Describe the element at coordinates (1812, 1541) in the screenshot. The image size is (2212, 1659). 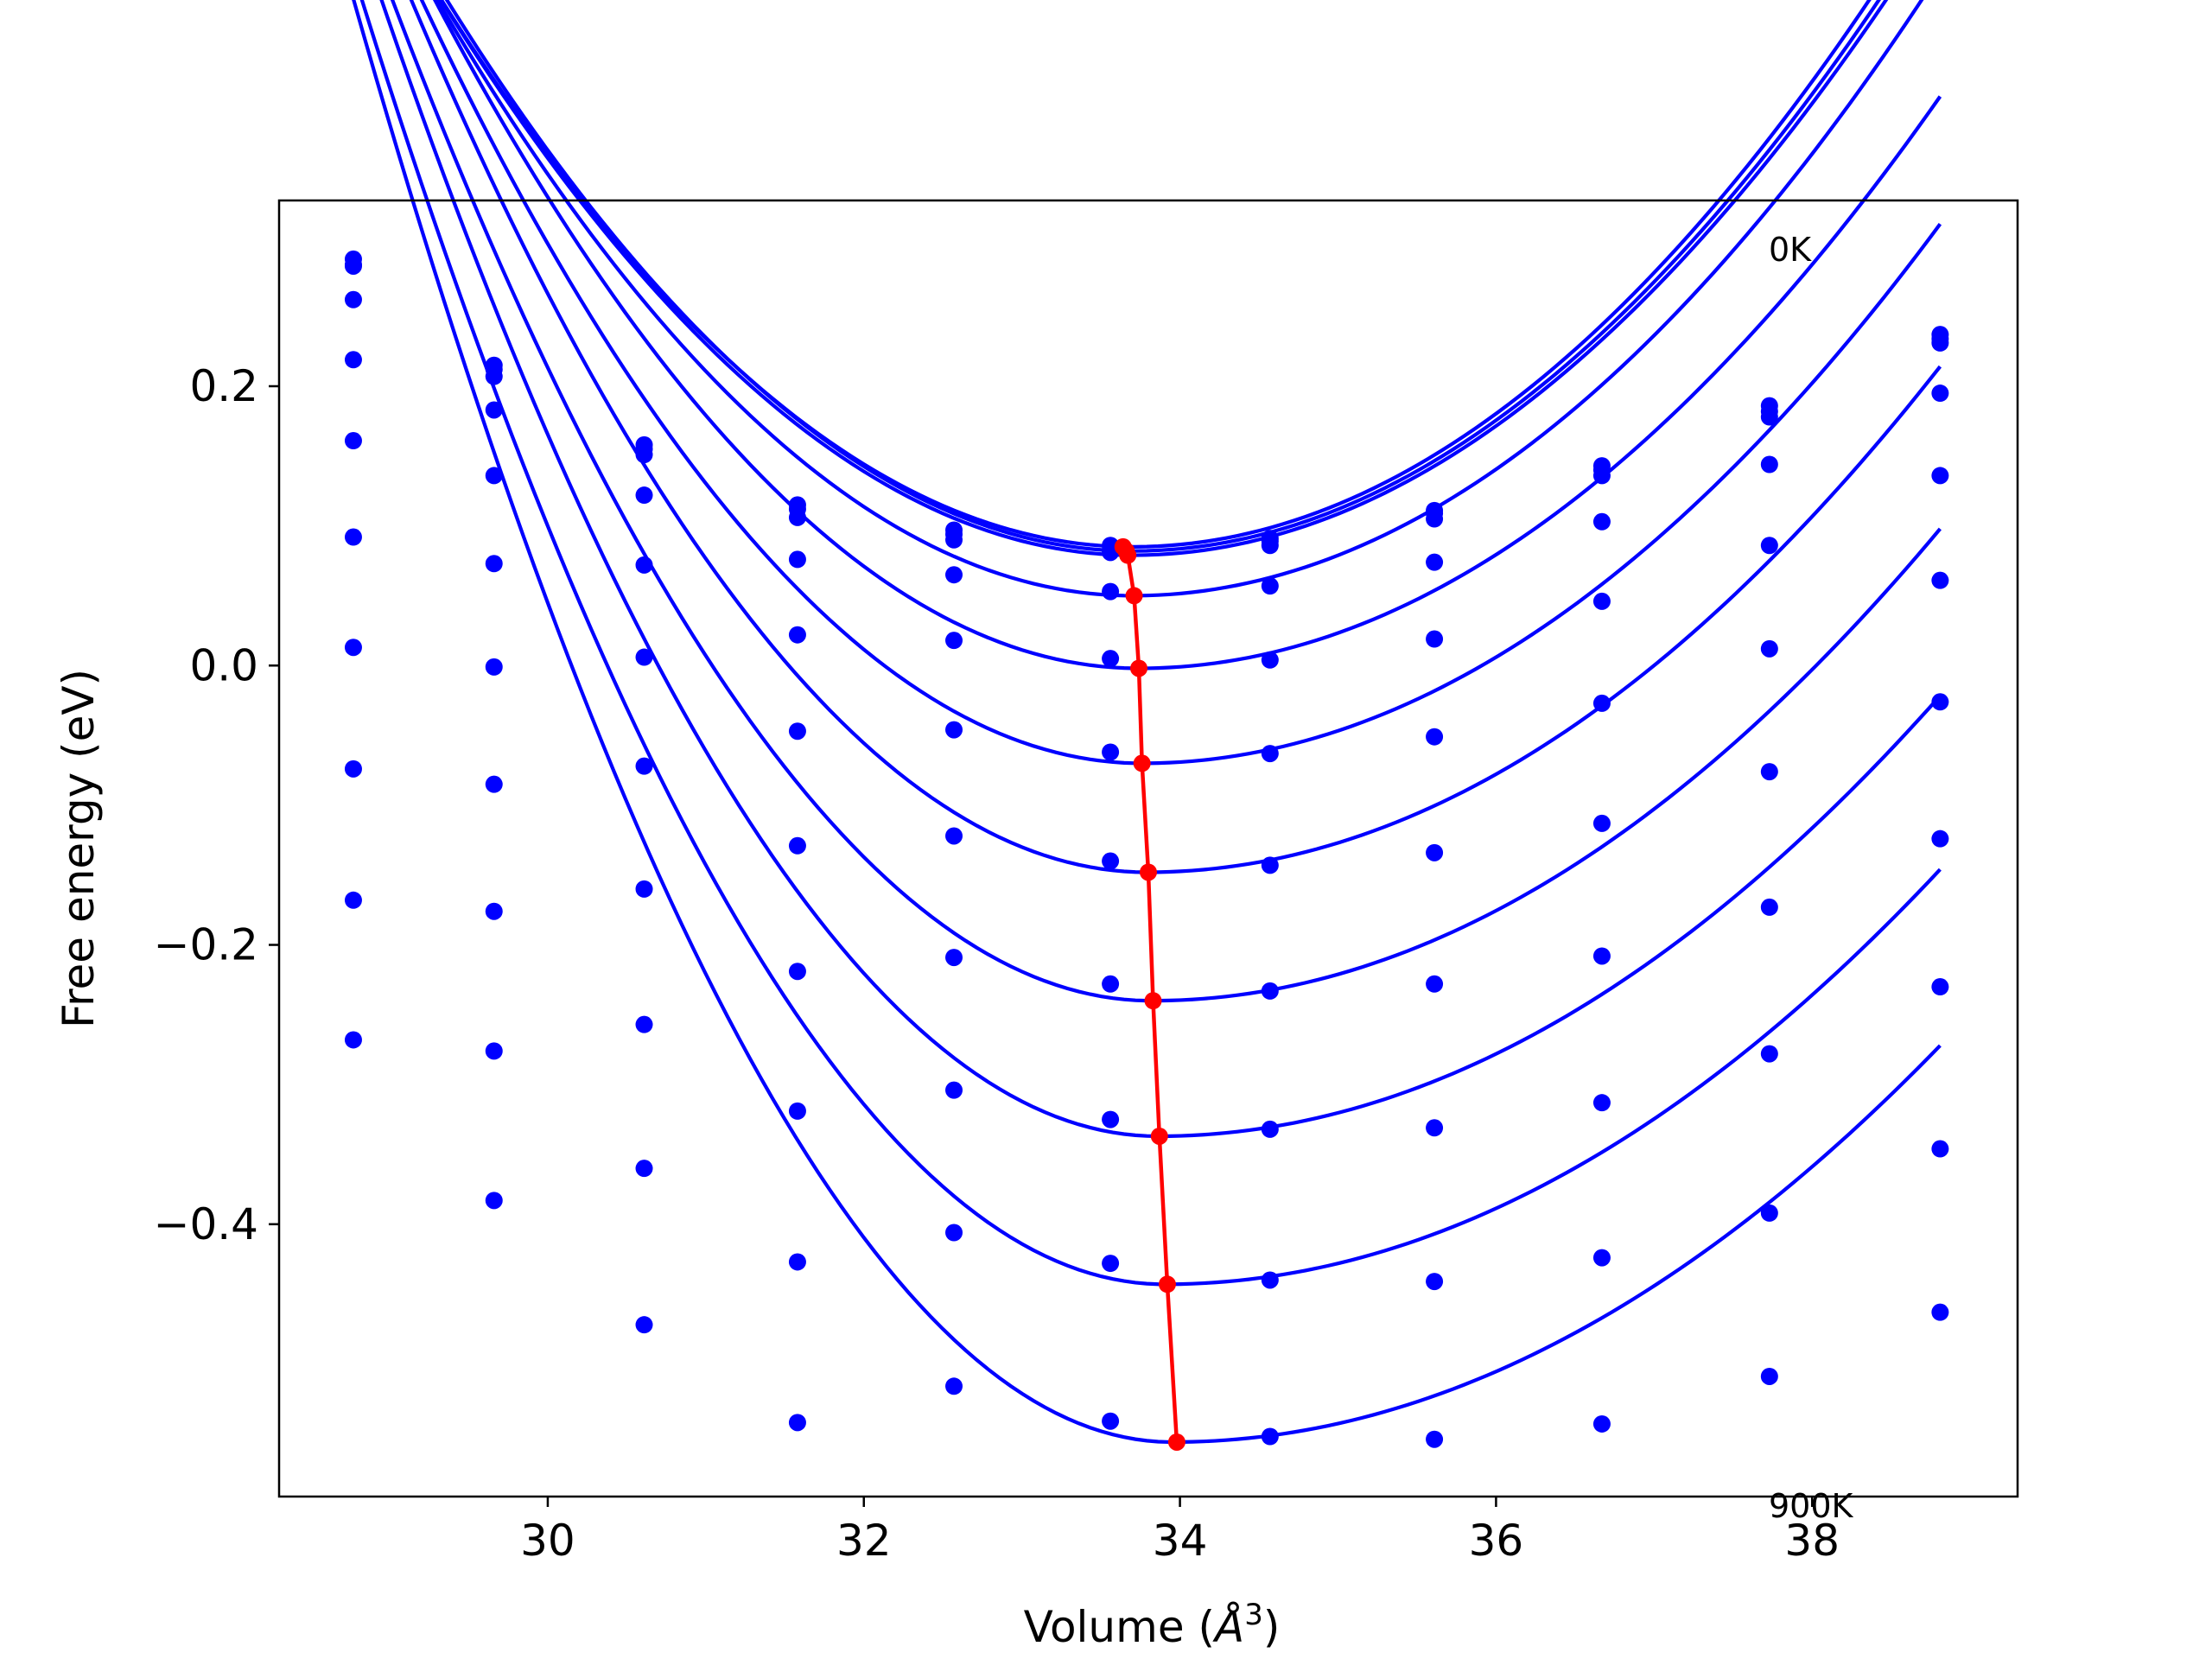
I see `x-tick-label-4: 38` at that location.